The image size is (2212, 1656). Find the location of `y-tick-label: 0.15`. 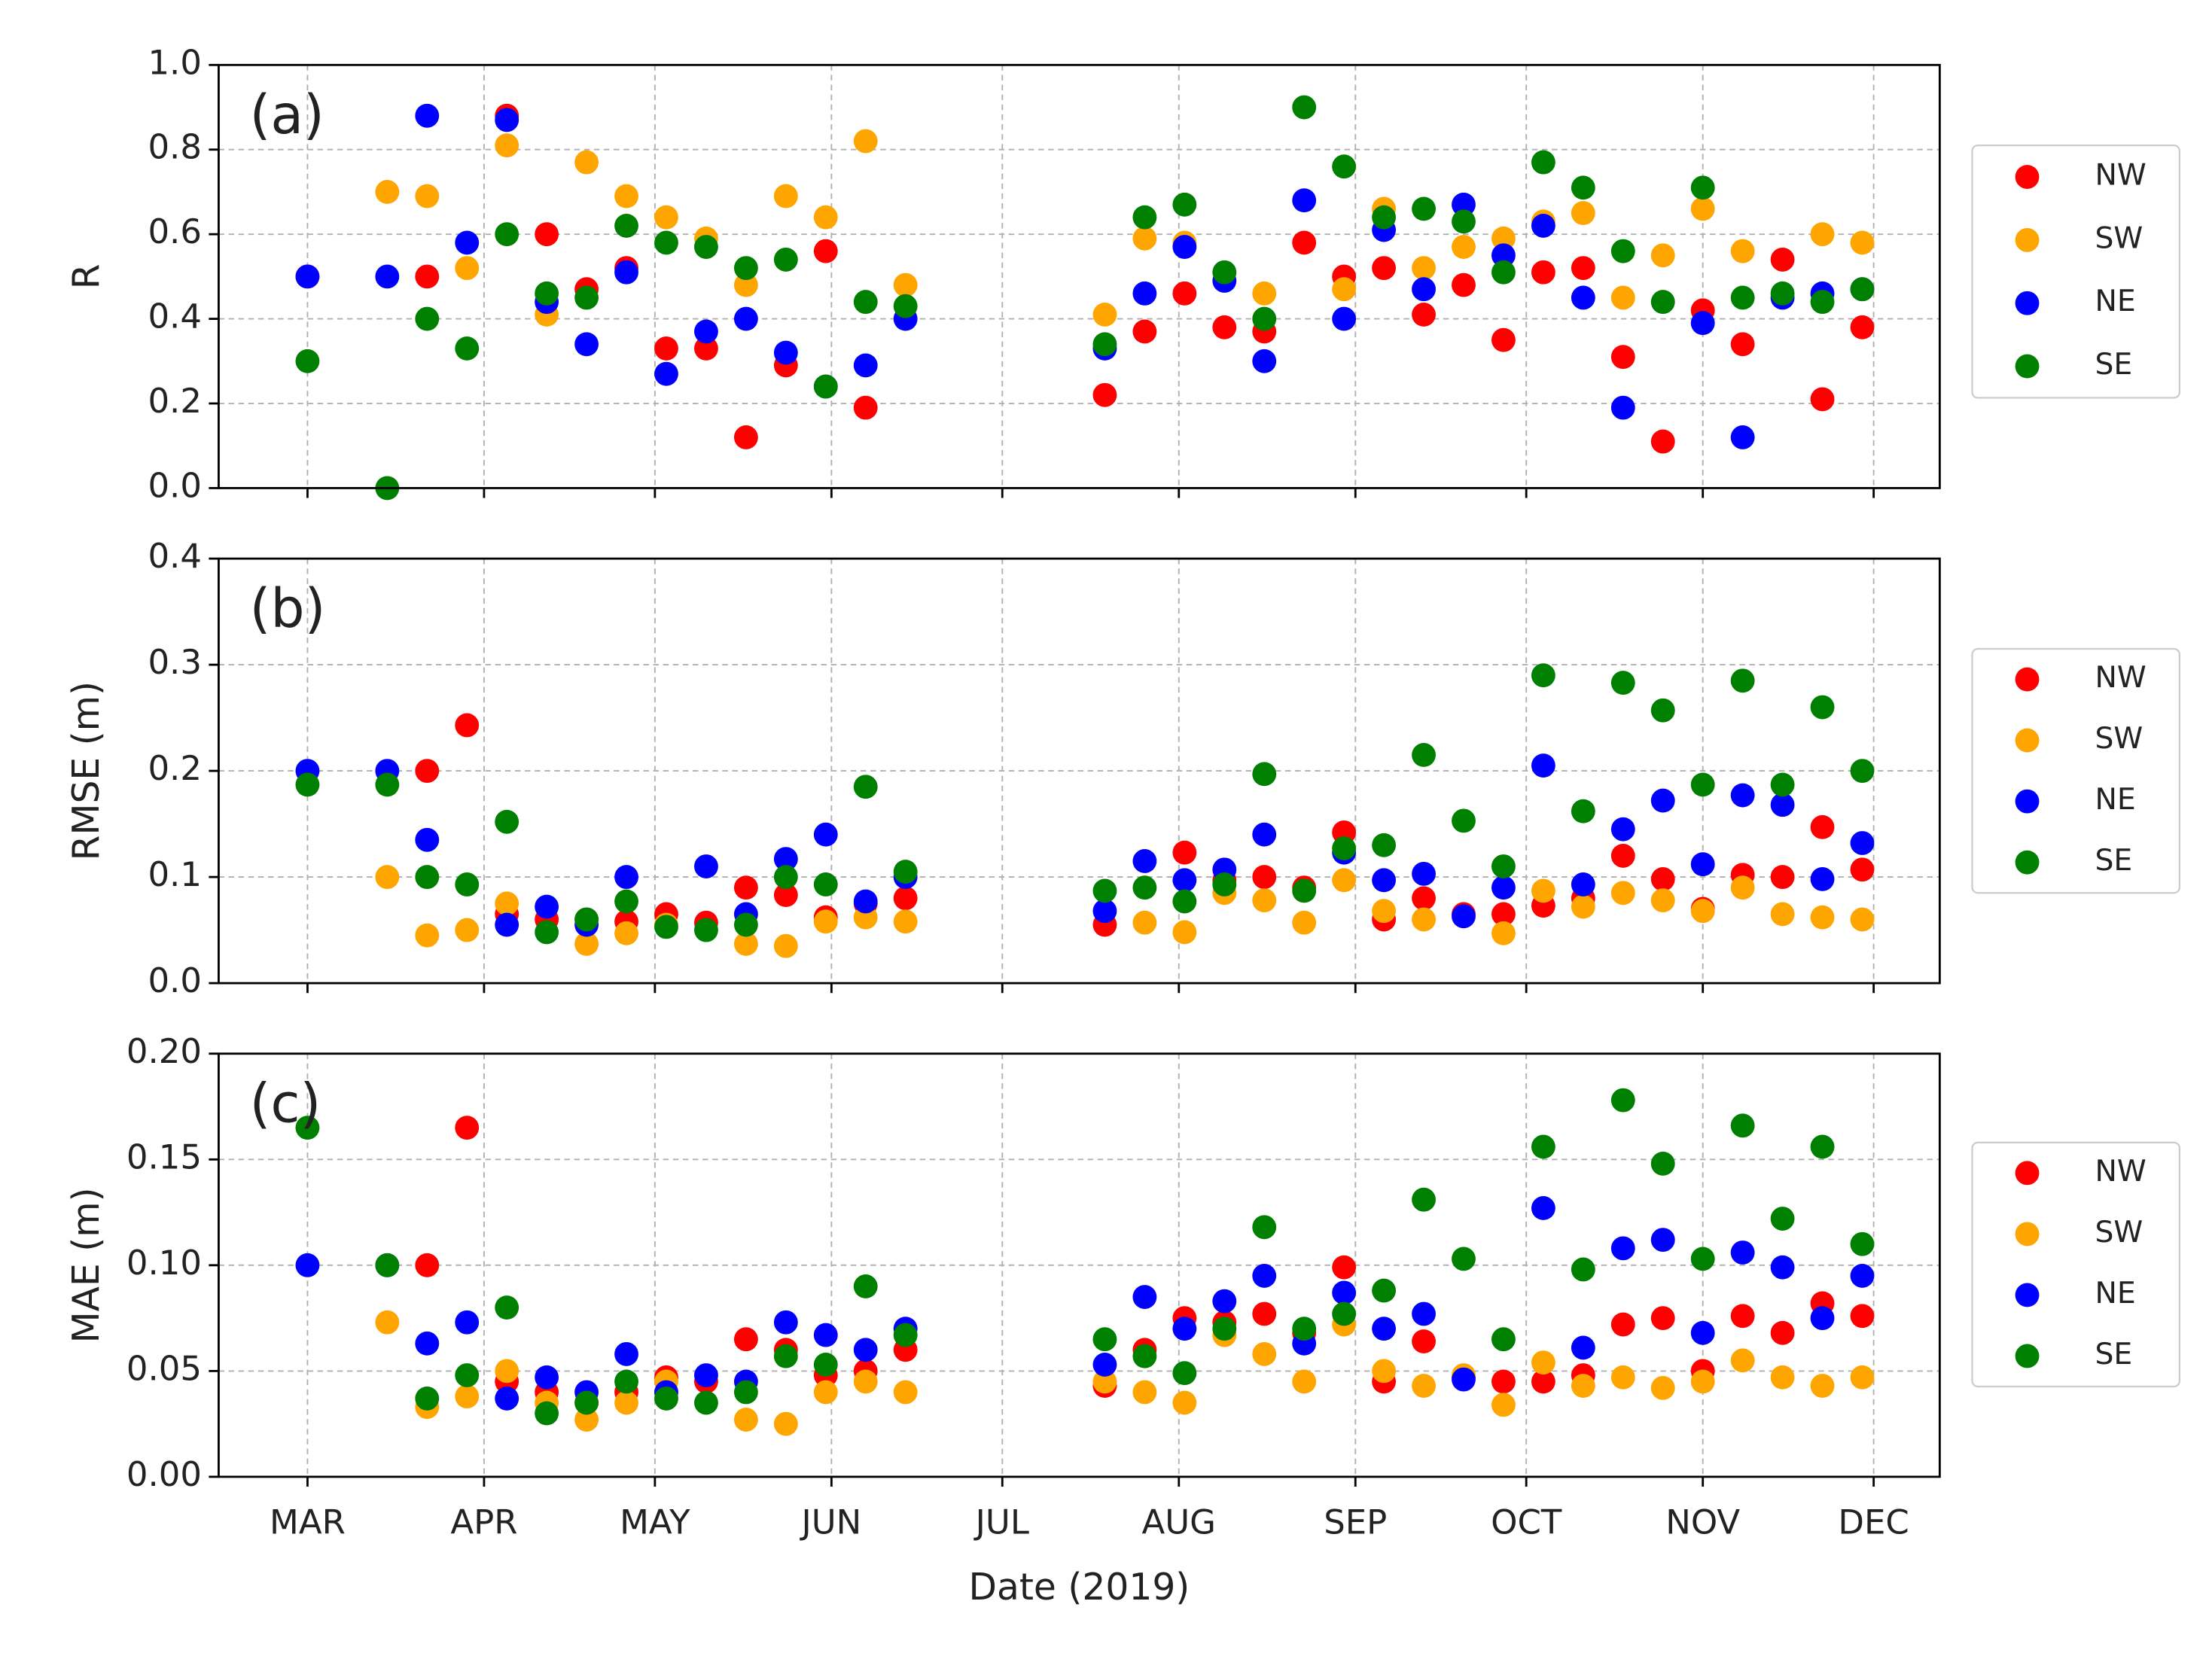

y-tick-label: 0.15 is located at coordinates (164, 1157).